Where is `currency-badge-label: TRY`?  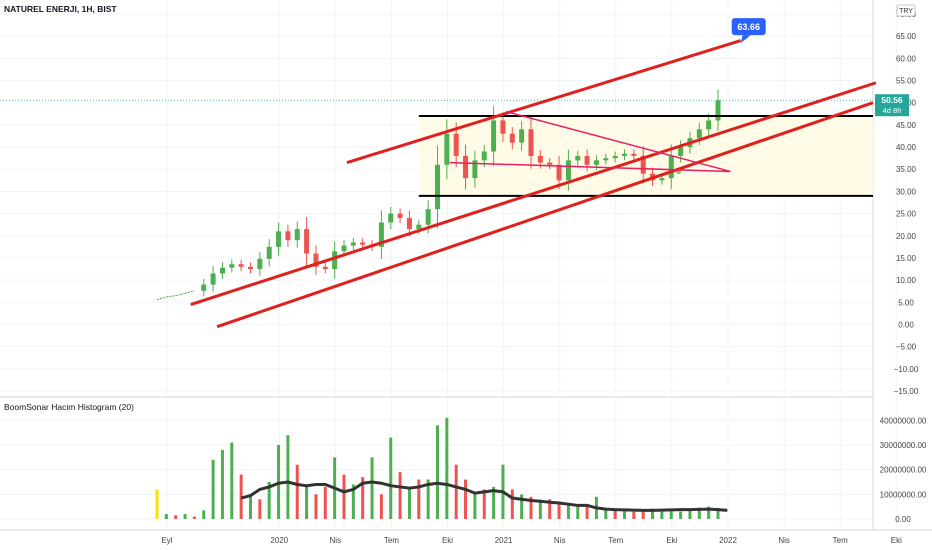 currency-badge-label: TRY is located at coordinates (906, 11).